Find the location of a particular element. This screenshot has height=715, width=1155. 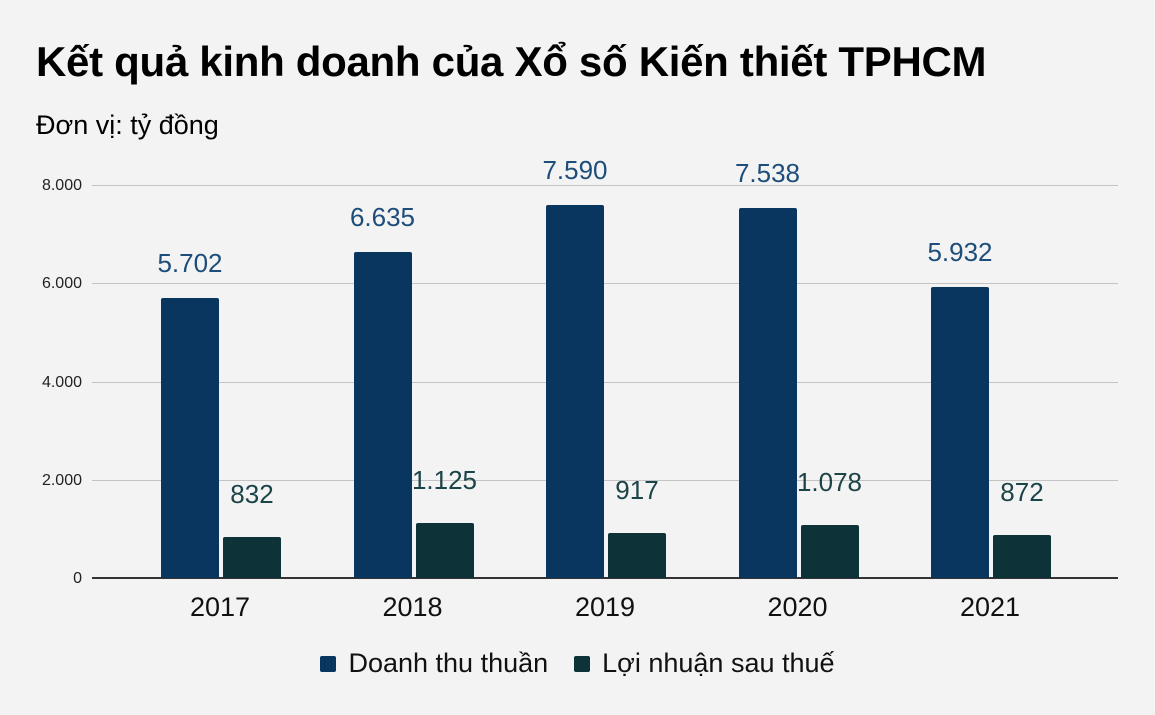

y-tick-label: 8.000 is located at coordinates (61, 185).